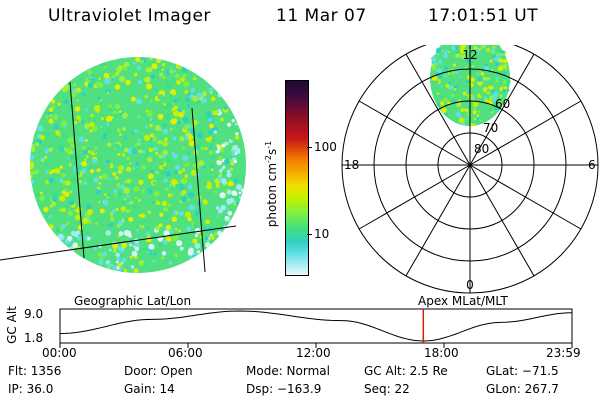 The image size is (600, 400). What do you see at coordinates (31, 389) in the screenshot?
I see `info-ip: IP: 36.0` at bounding box center [31, 389].